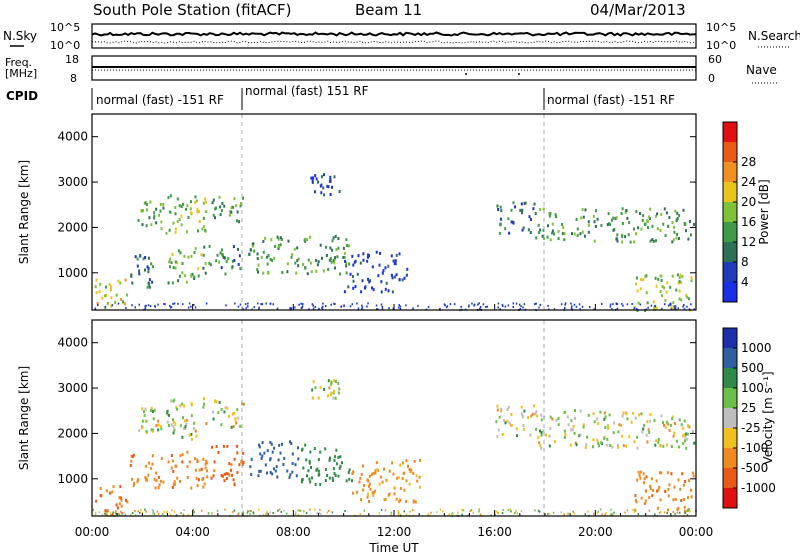  I want to click on nave-tick-bottom: 0, so click(711, 78).